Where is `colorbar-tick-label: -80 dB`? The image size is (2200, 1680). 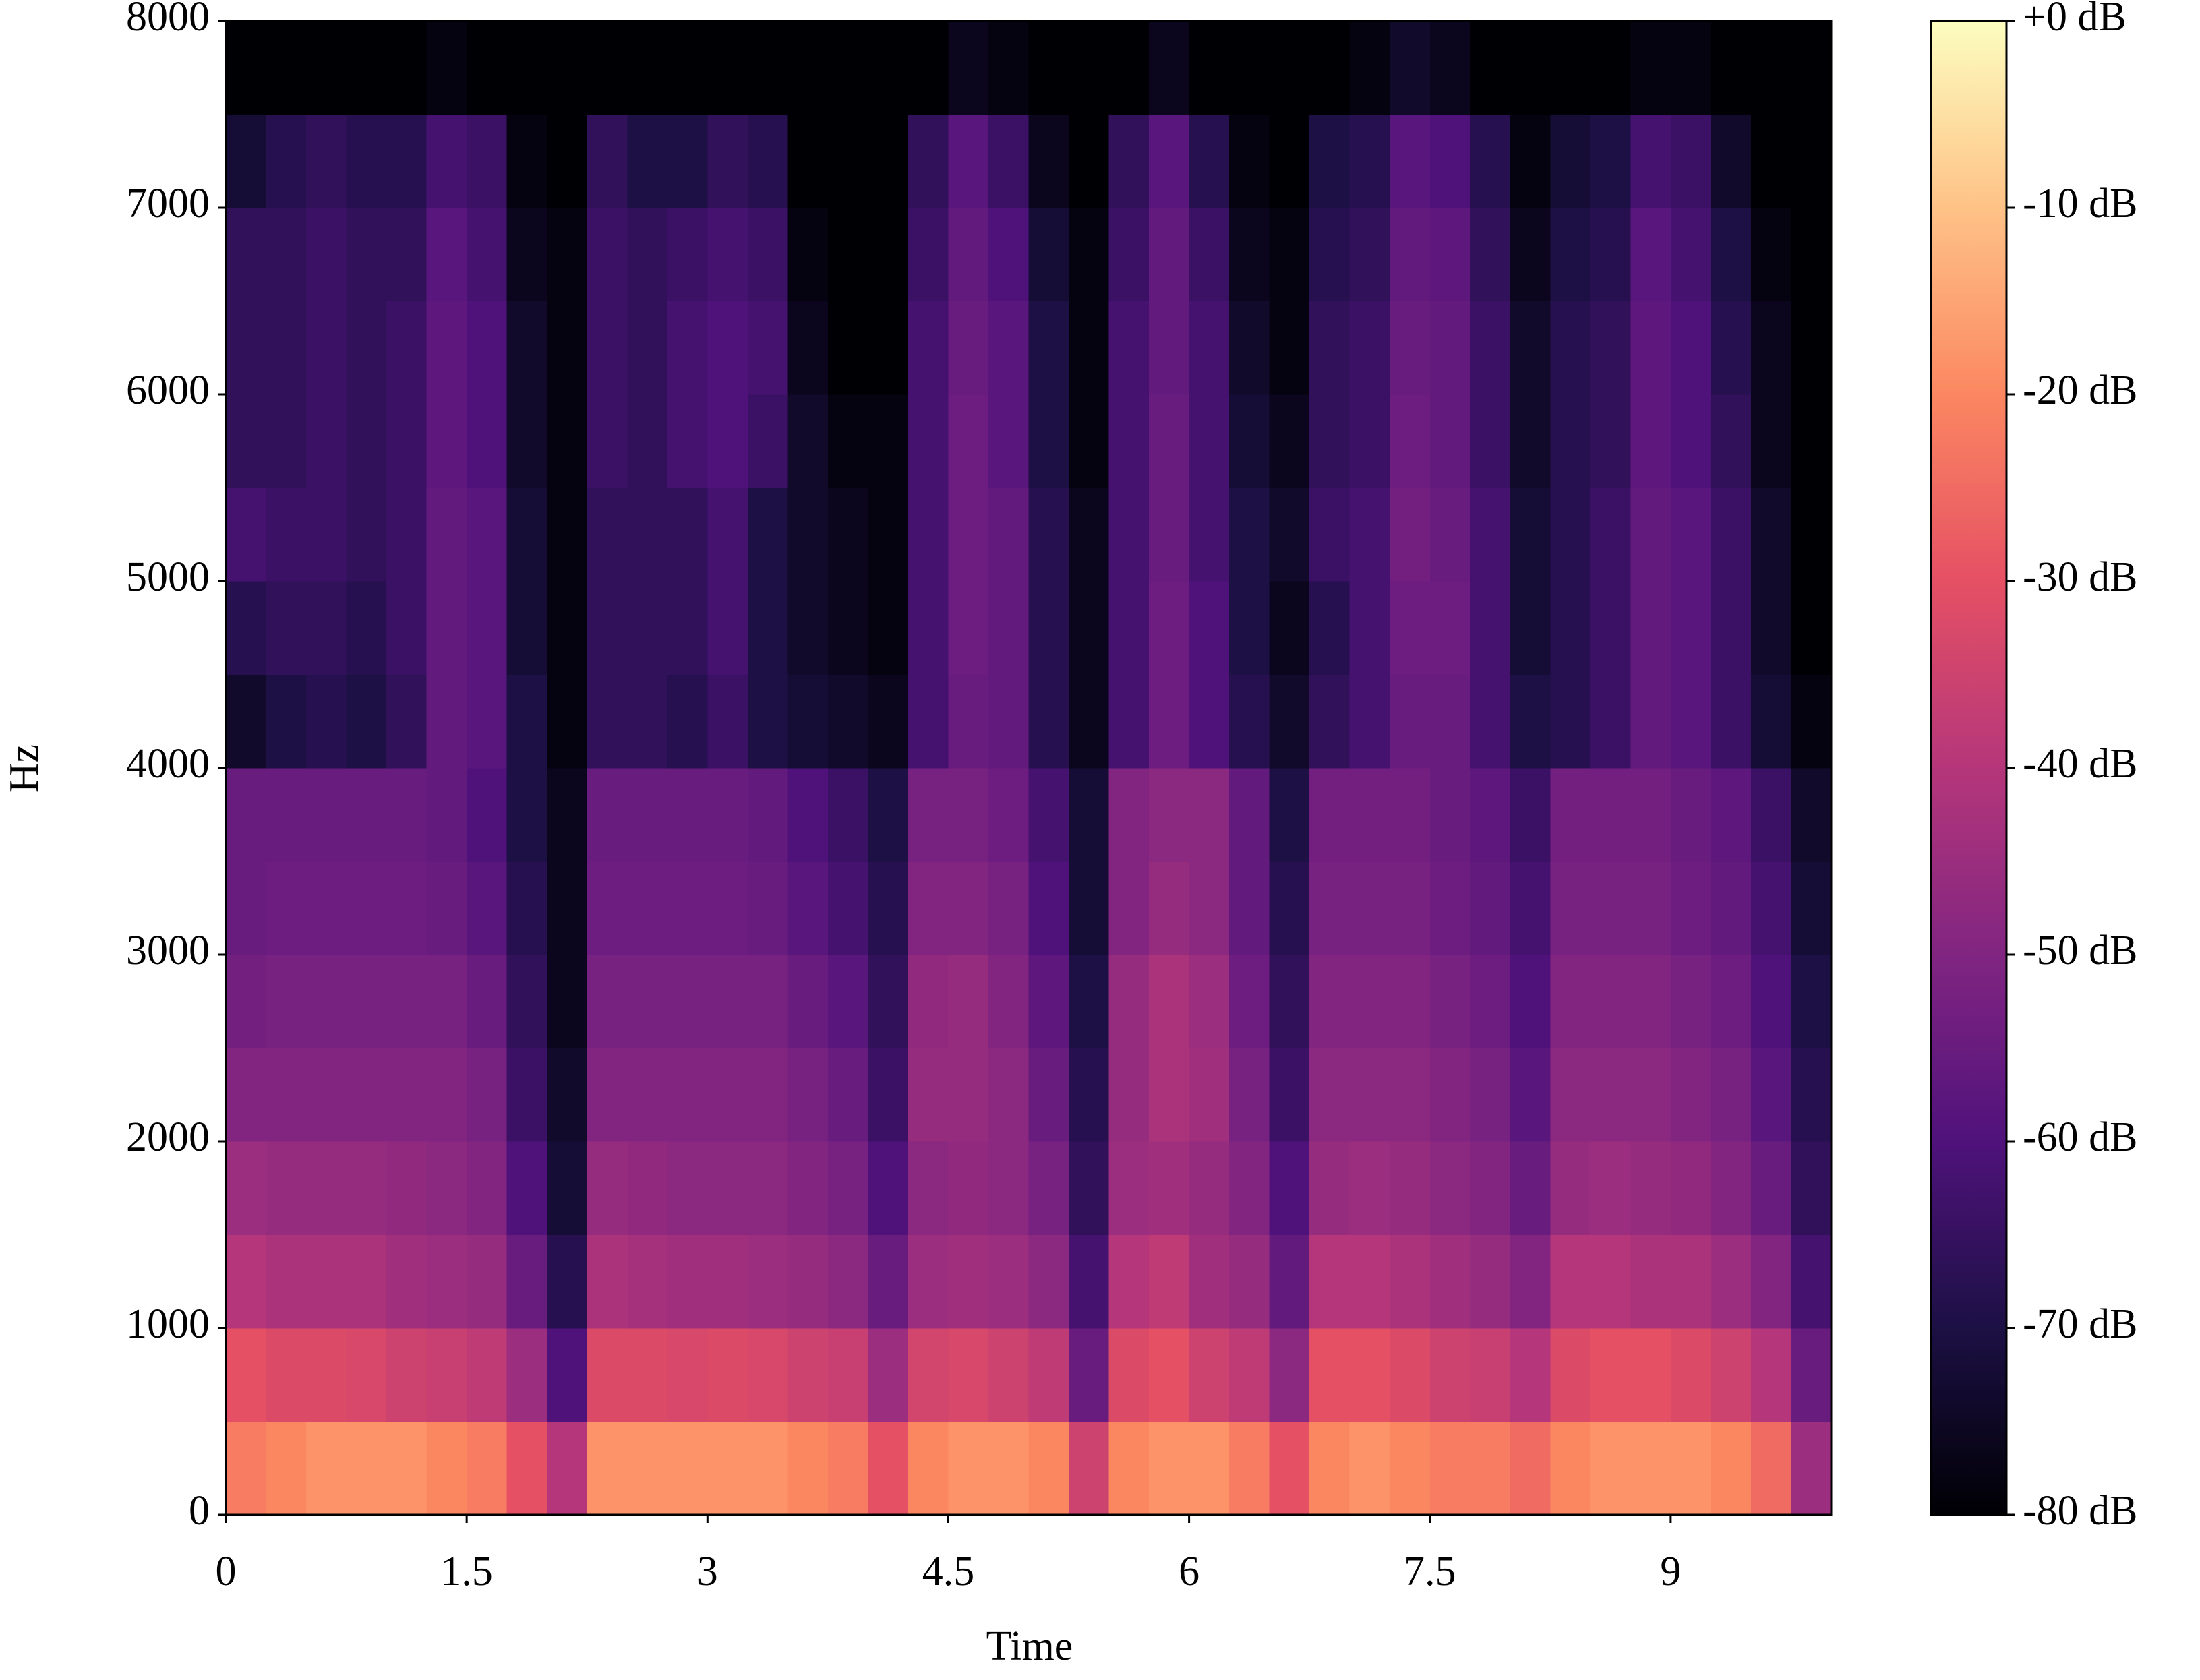
colorbar-tick-label: -80 dB is located at coordinates (2080, 1511).